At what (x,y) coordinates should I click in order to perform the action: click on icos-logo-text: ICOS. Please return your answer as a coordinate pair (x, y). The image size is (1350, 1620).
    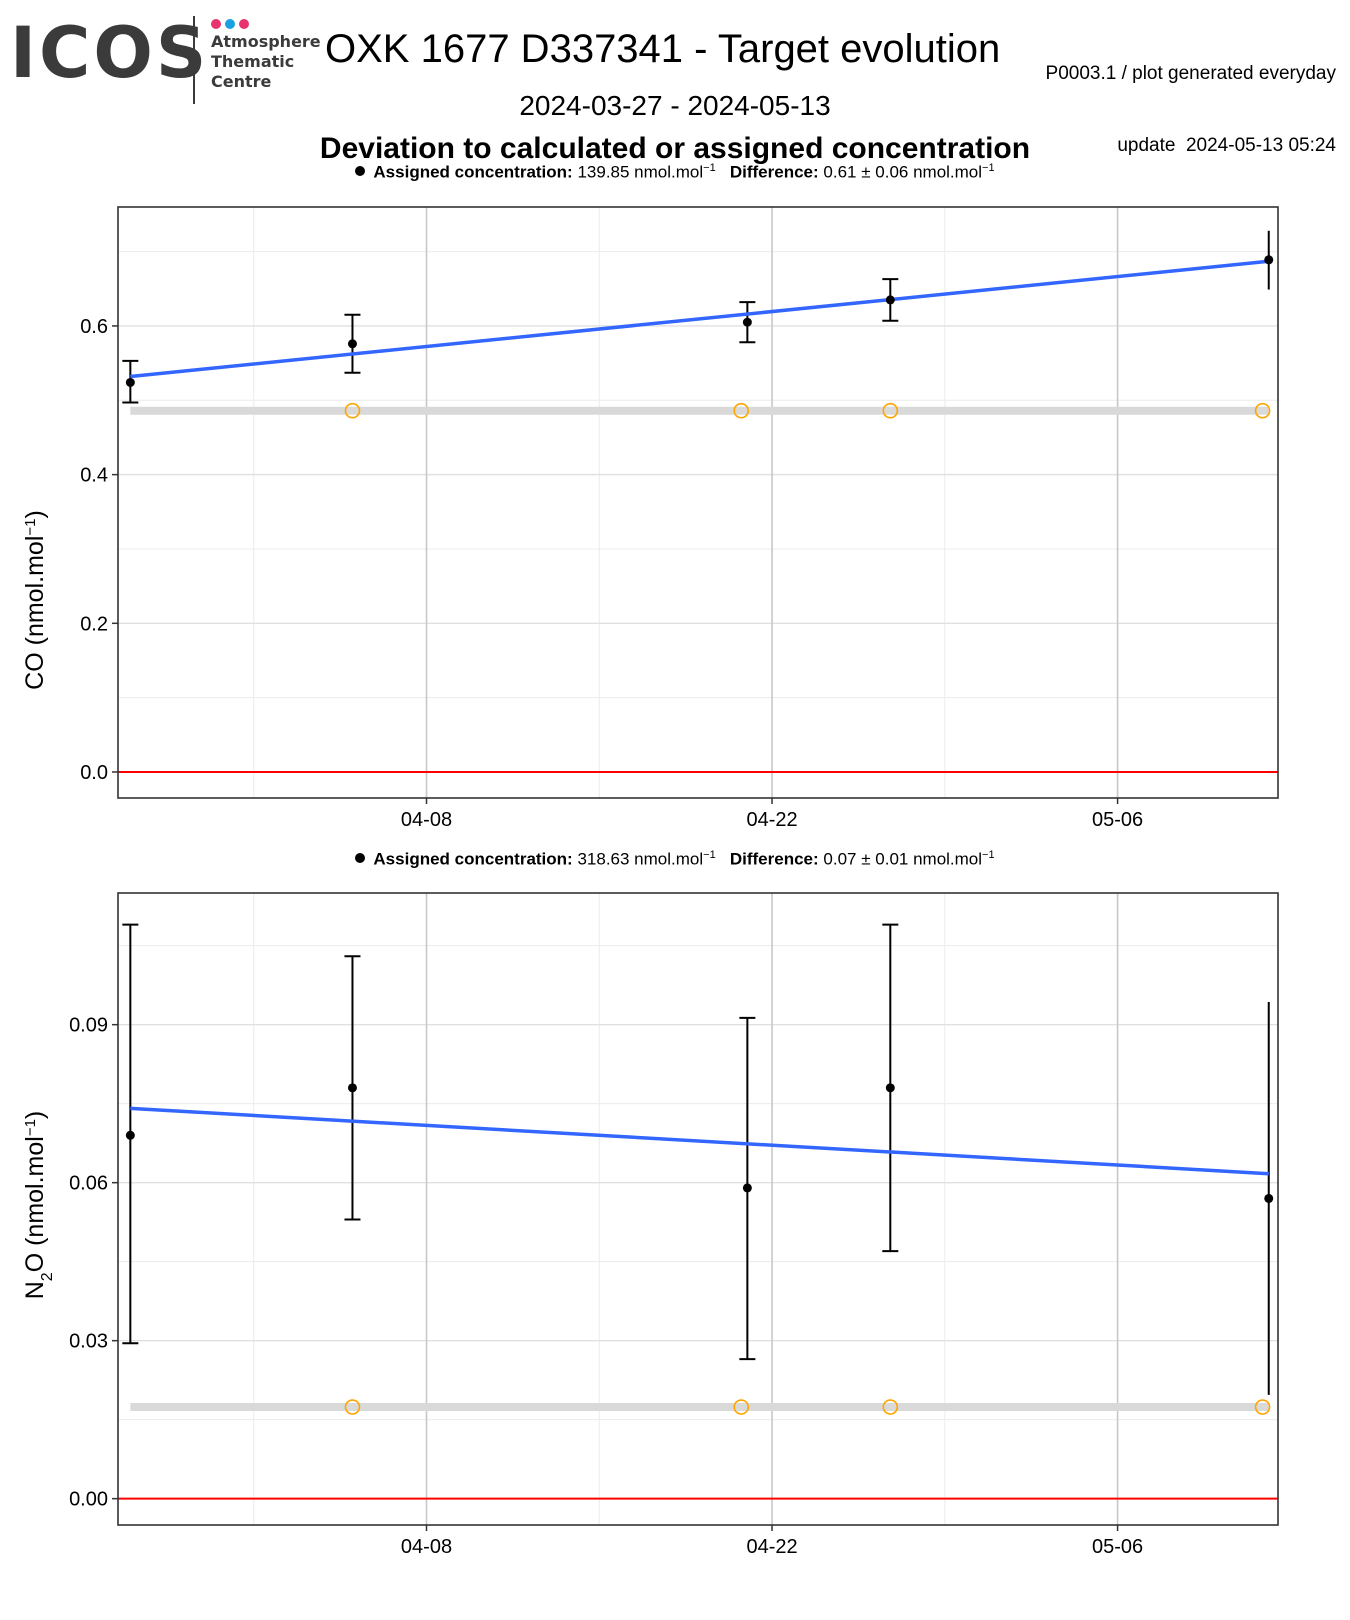
    Looking at the image, I should click on (110, 53).